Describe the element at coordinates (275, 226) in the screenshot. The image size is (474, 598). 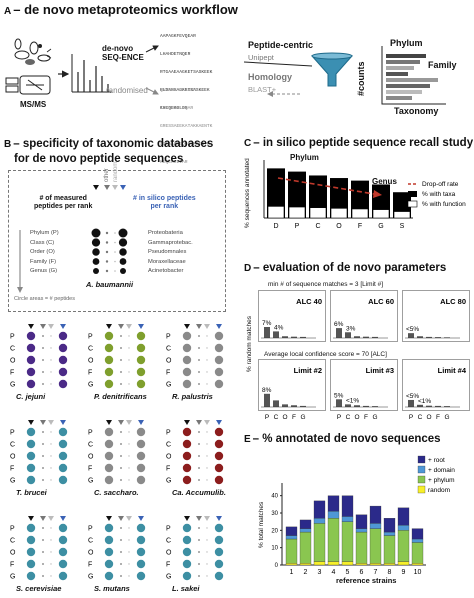
I see `tick-label: D` at that location.